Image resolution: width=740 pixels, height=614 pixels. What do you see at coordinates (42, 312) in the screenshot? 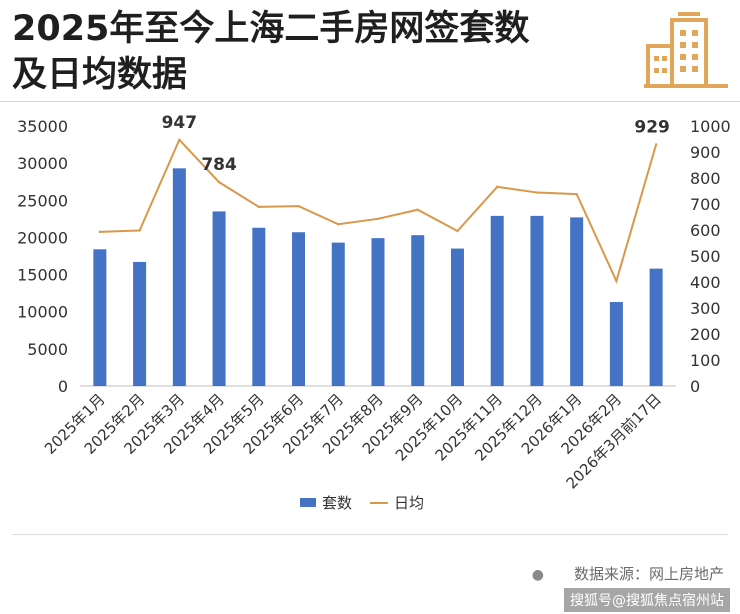
I see `y-left-tick-label: 10000` at bounding box center [42, 312].